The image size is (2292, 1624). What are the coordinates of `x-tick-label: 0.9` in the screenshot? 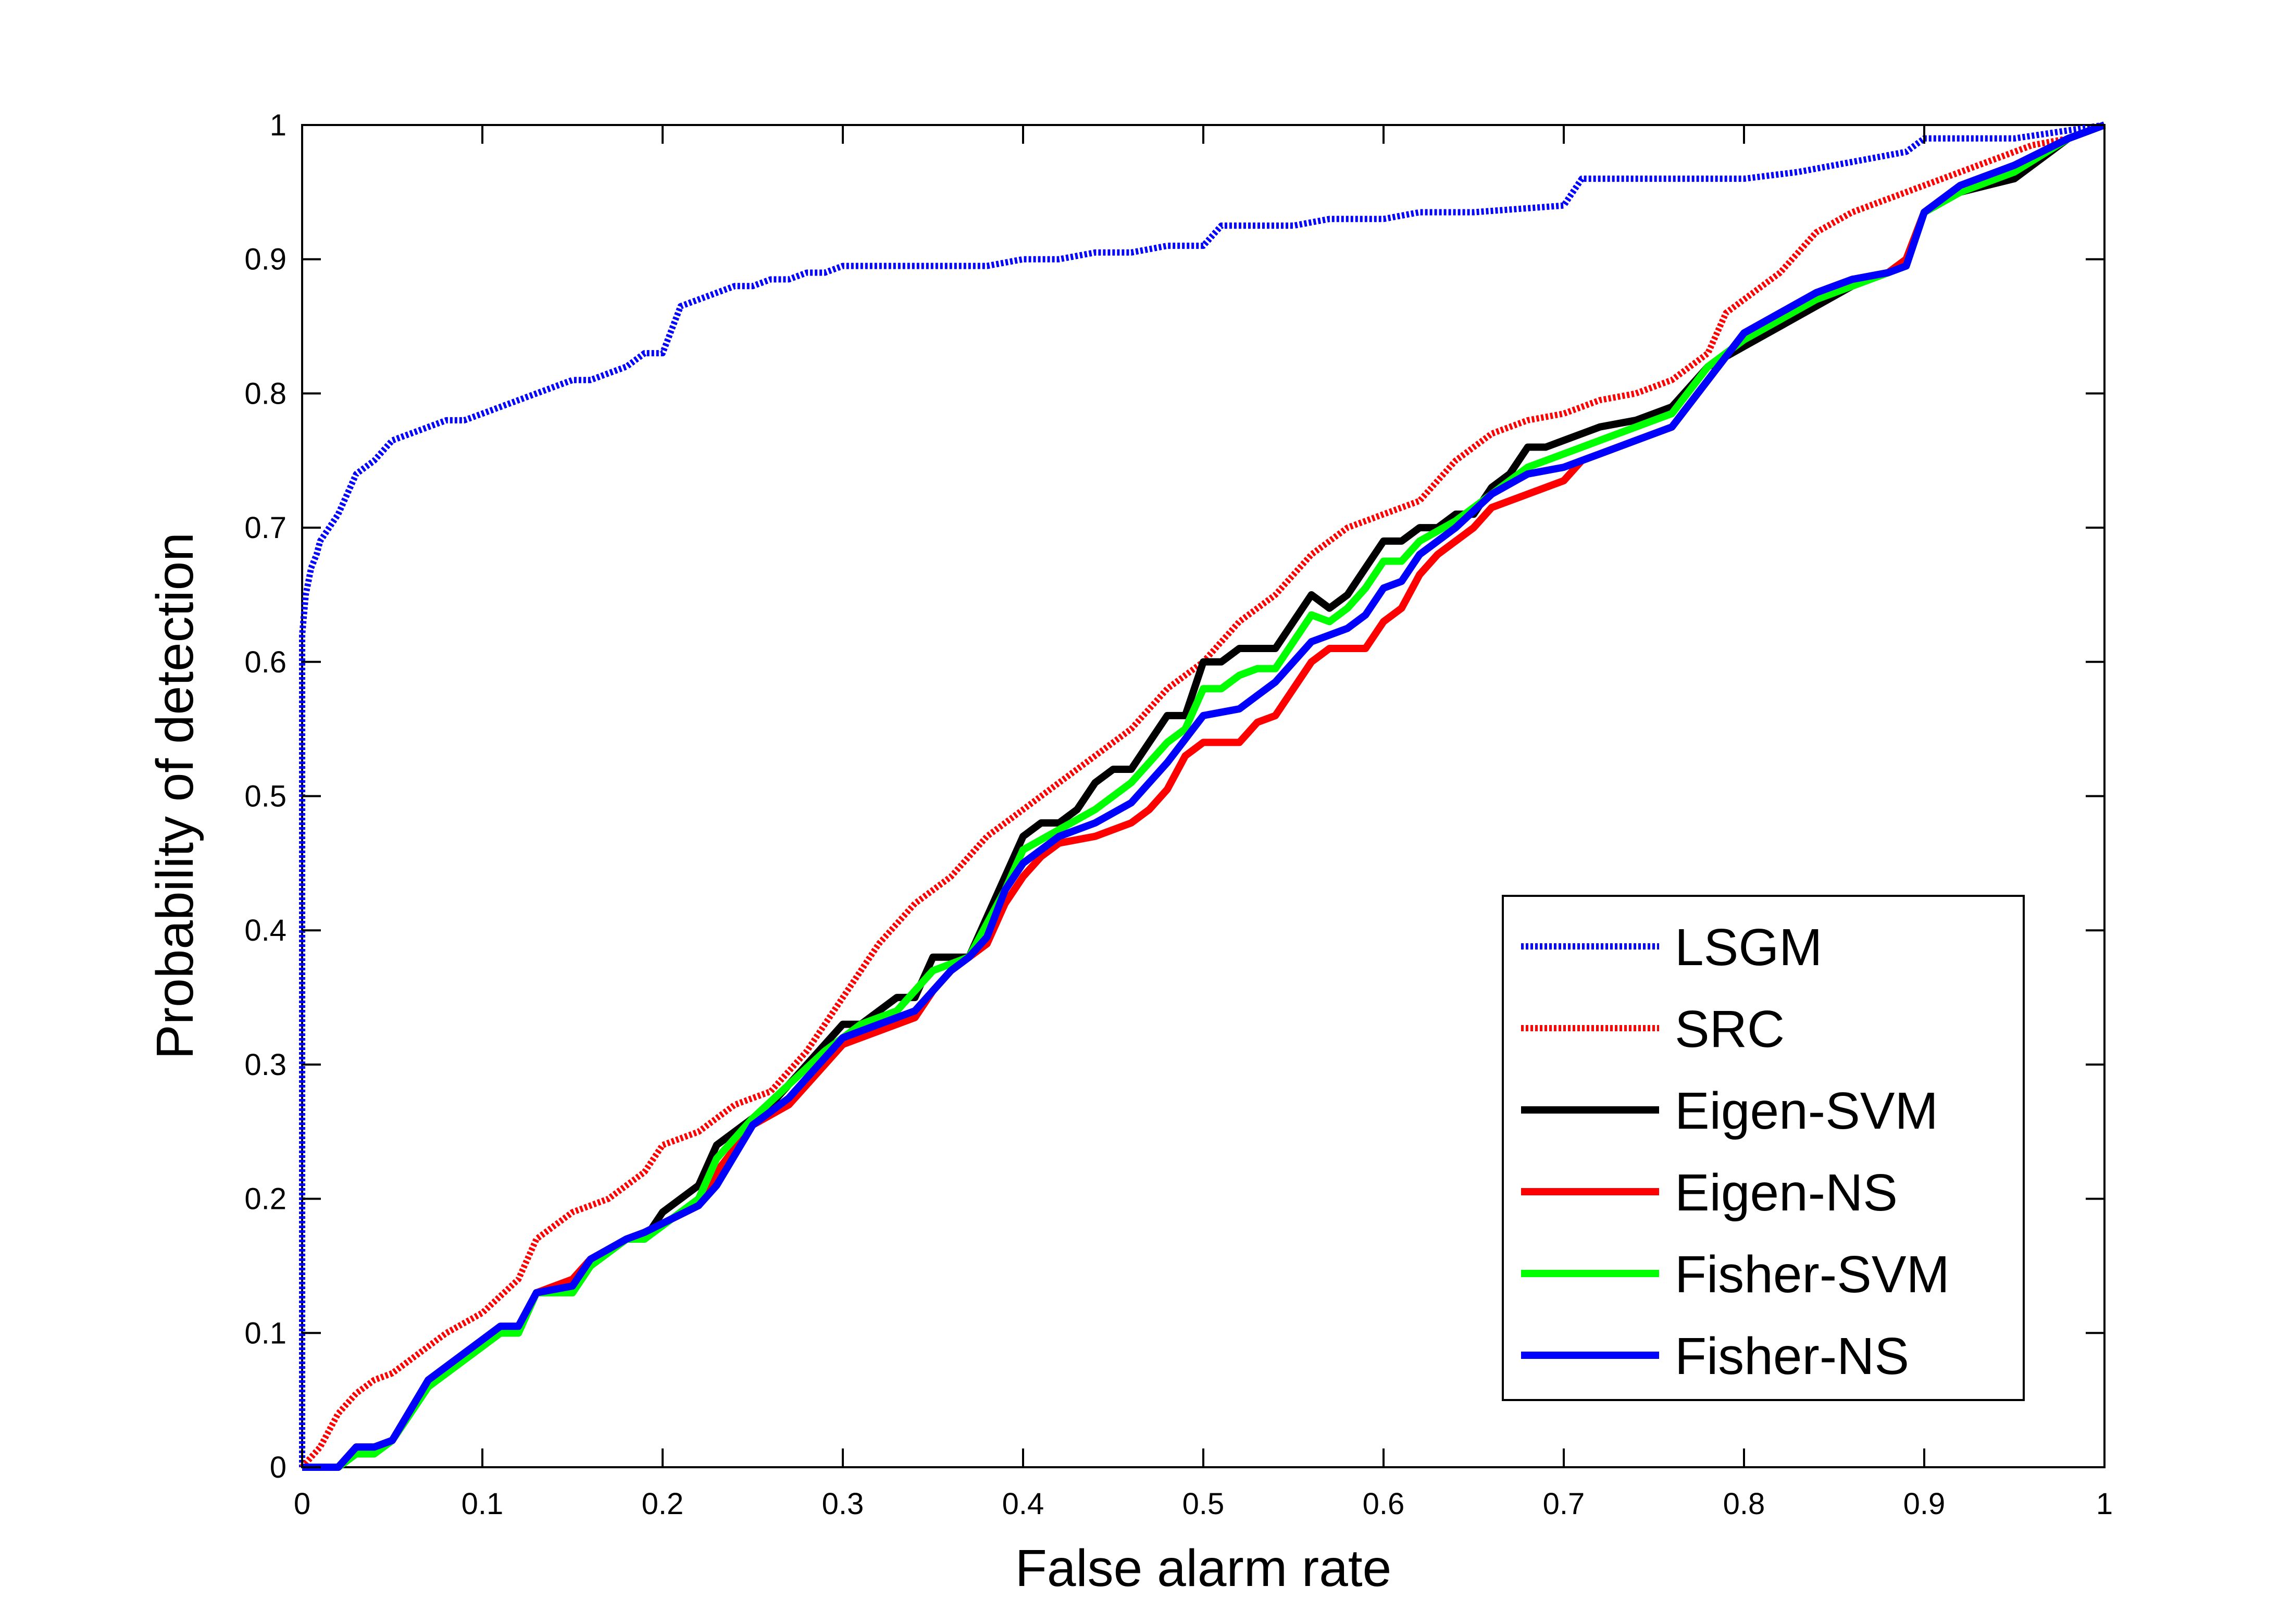 It's located at (1924, 1504).